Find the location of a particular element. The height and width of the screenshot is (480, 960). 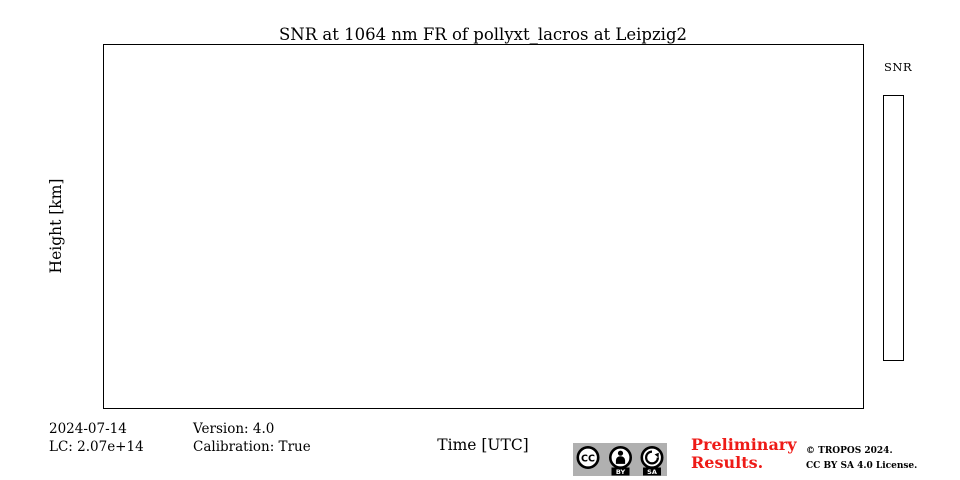

cc-circle-icon is located at coordinates (588, 457).